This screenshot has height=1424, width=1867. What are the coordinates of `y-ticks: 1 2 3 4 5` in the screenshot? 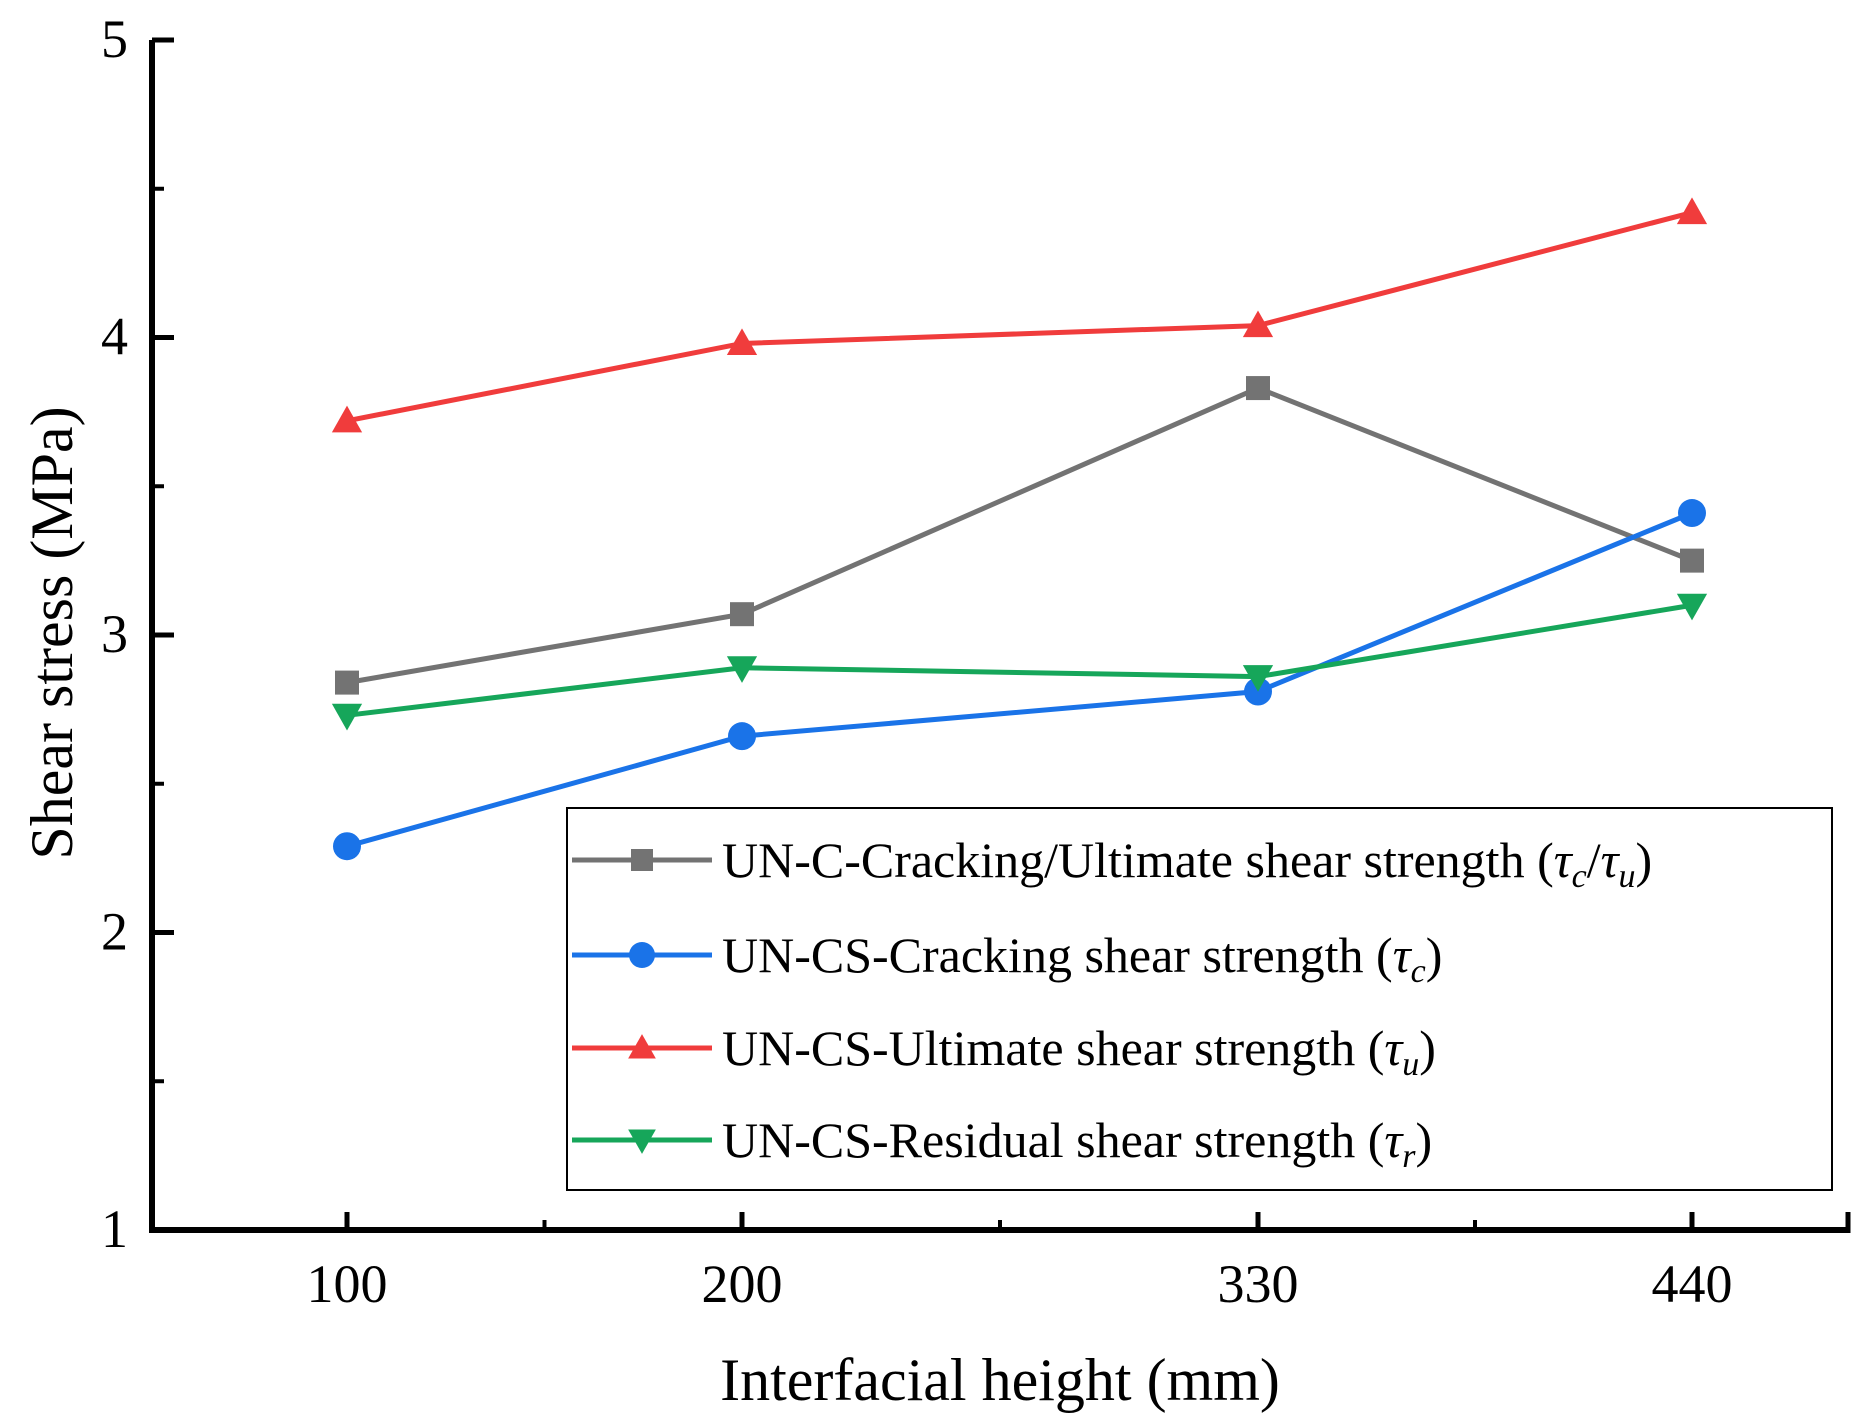 It's located at (137, 634).